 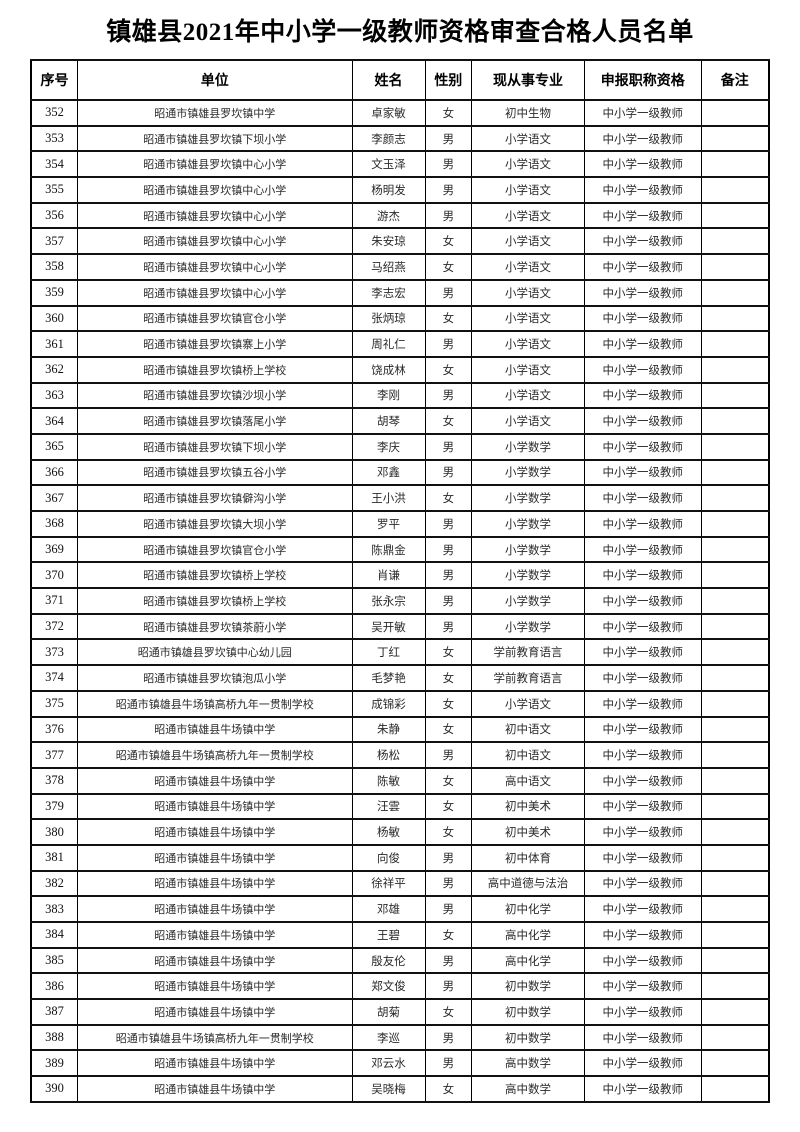 I want to click on table-cell-col-seq: 355, so click(x=54, y=190).